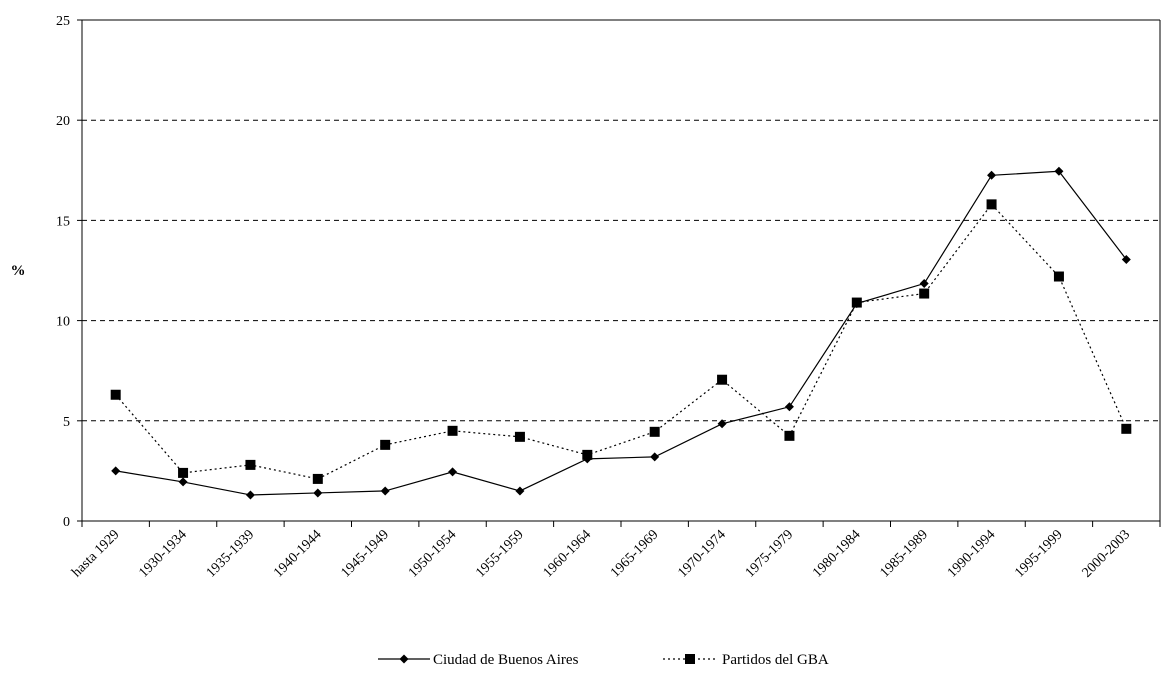 The width and height of the screenshot is (1162, 673). Describe the element at coordinates (500, 554) in the screenshot. I see `x-tick-label: 1955-1959` at that location.